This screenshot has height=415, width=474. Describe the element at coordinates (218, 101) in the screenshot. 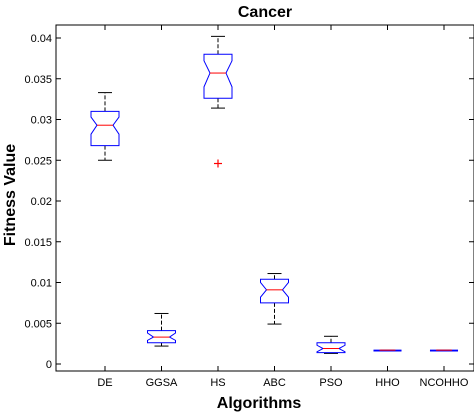

I see `box-hs` at that location.